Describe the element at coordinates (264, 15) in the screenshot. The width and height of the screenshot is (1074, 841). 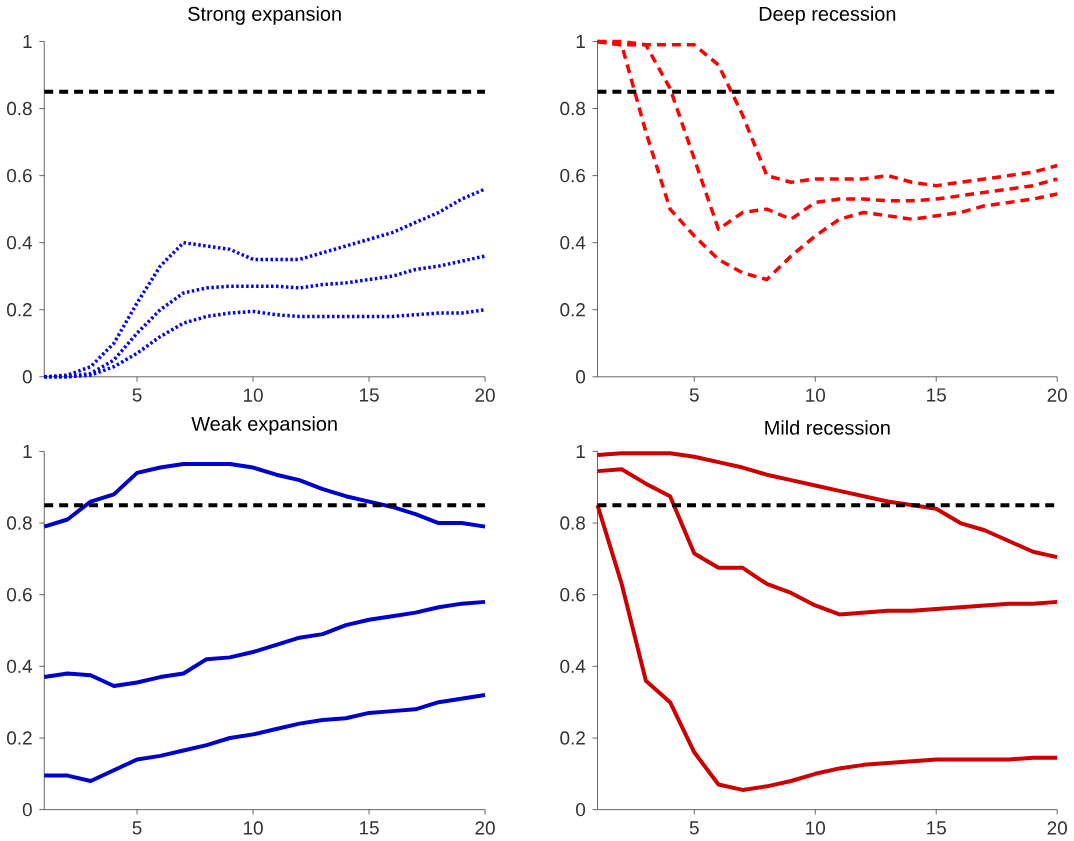
I see `chart-title: Strong expansion` at that location.